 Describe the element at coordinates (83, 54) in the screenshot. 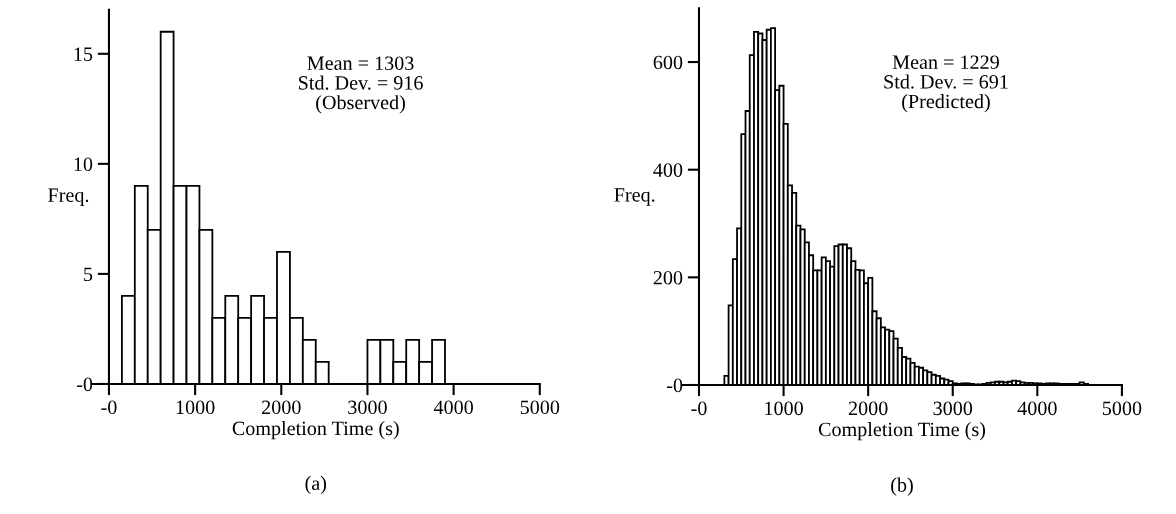

I see `y-tick-label: 15` at that location.